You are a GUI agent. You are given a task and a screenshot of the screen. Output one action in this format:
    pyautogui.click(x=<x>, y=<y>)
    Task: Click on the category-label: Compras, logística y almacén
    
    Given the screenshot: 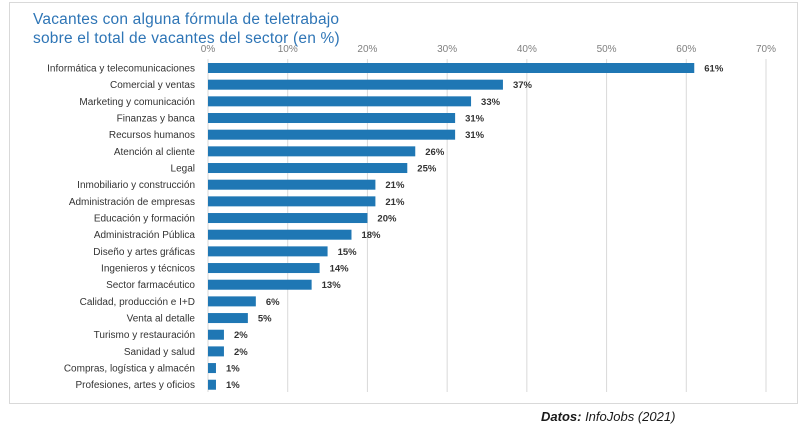 What is the action you would take?
    pyautogui.click(x=129, y=369)
    